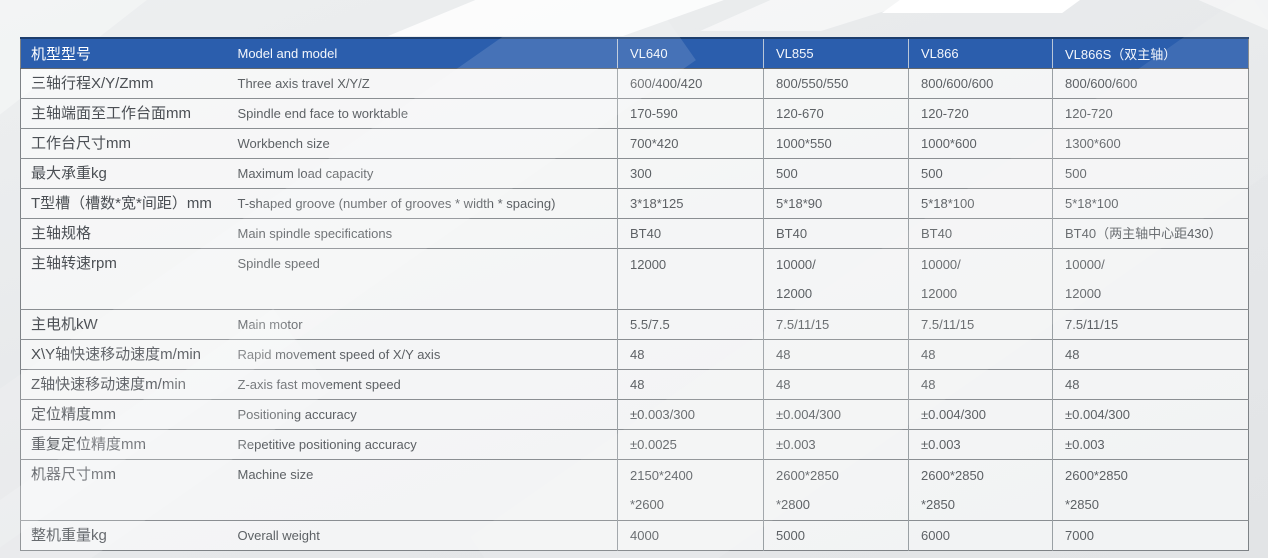 Image resolution: width=1268 pixels, height=558 pixels. I want to click on cell-vl640: ±0.0025, so click(690, 443).